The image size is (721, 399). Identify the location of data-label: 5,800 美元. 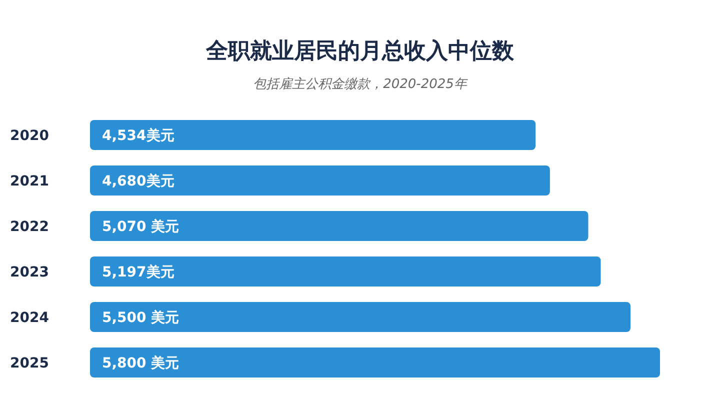
(141, 363).